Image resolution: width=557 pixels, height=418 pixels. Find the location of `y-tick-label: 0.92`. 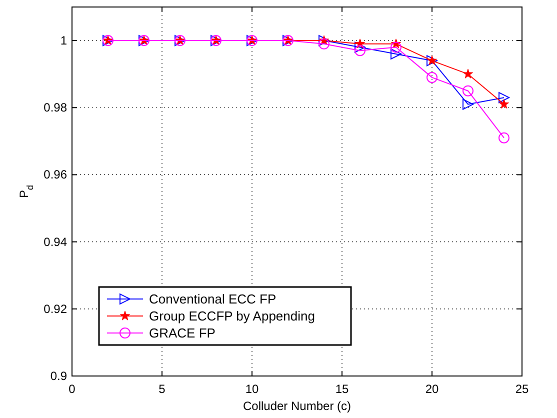

y-tick-label: 0.92 is located at coordinates (56, 309).